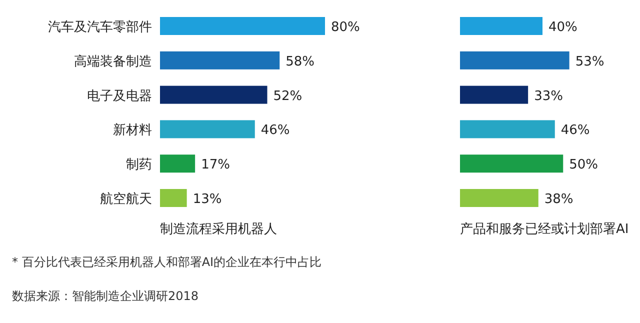 The height and width of the screenshot is (323, 640). I want to click on data-label: 52%, so click(287, 96).